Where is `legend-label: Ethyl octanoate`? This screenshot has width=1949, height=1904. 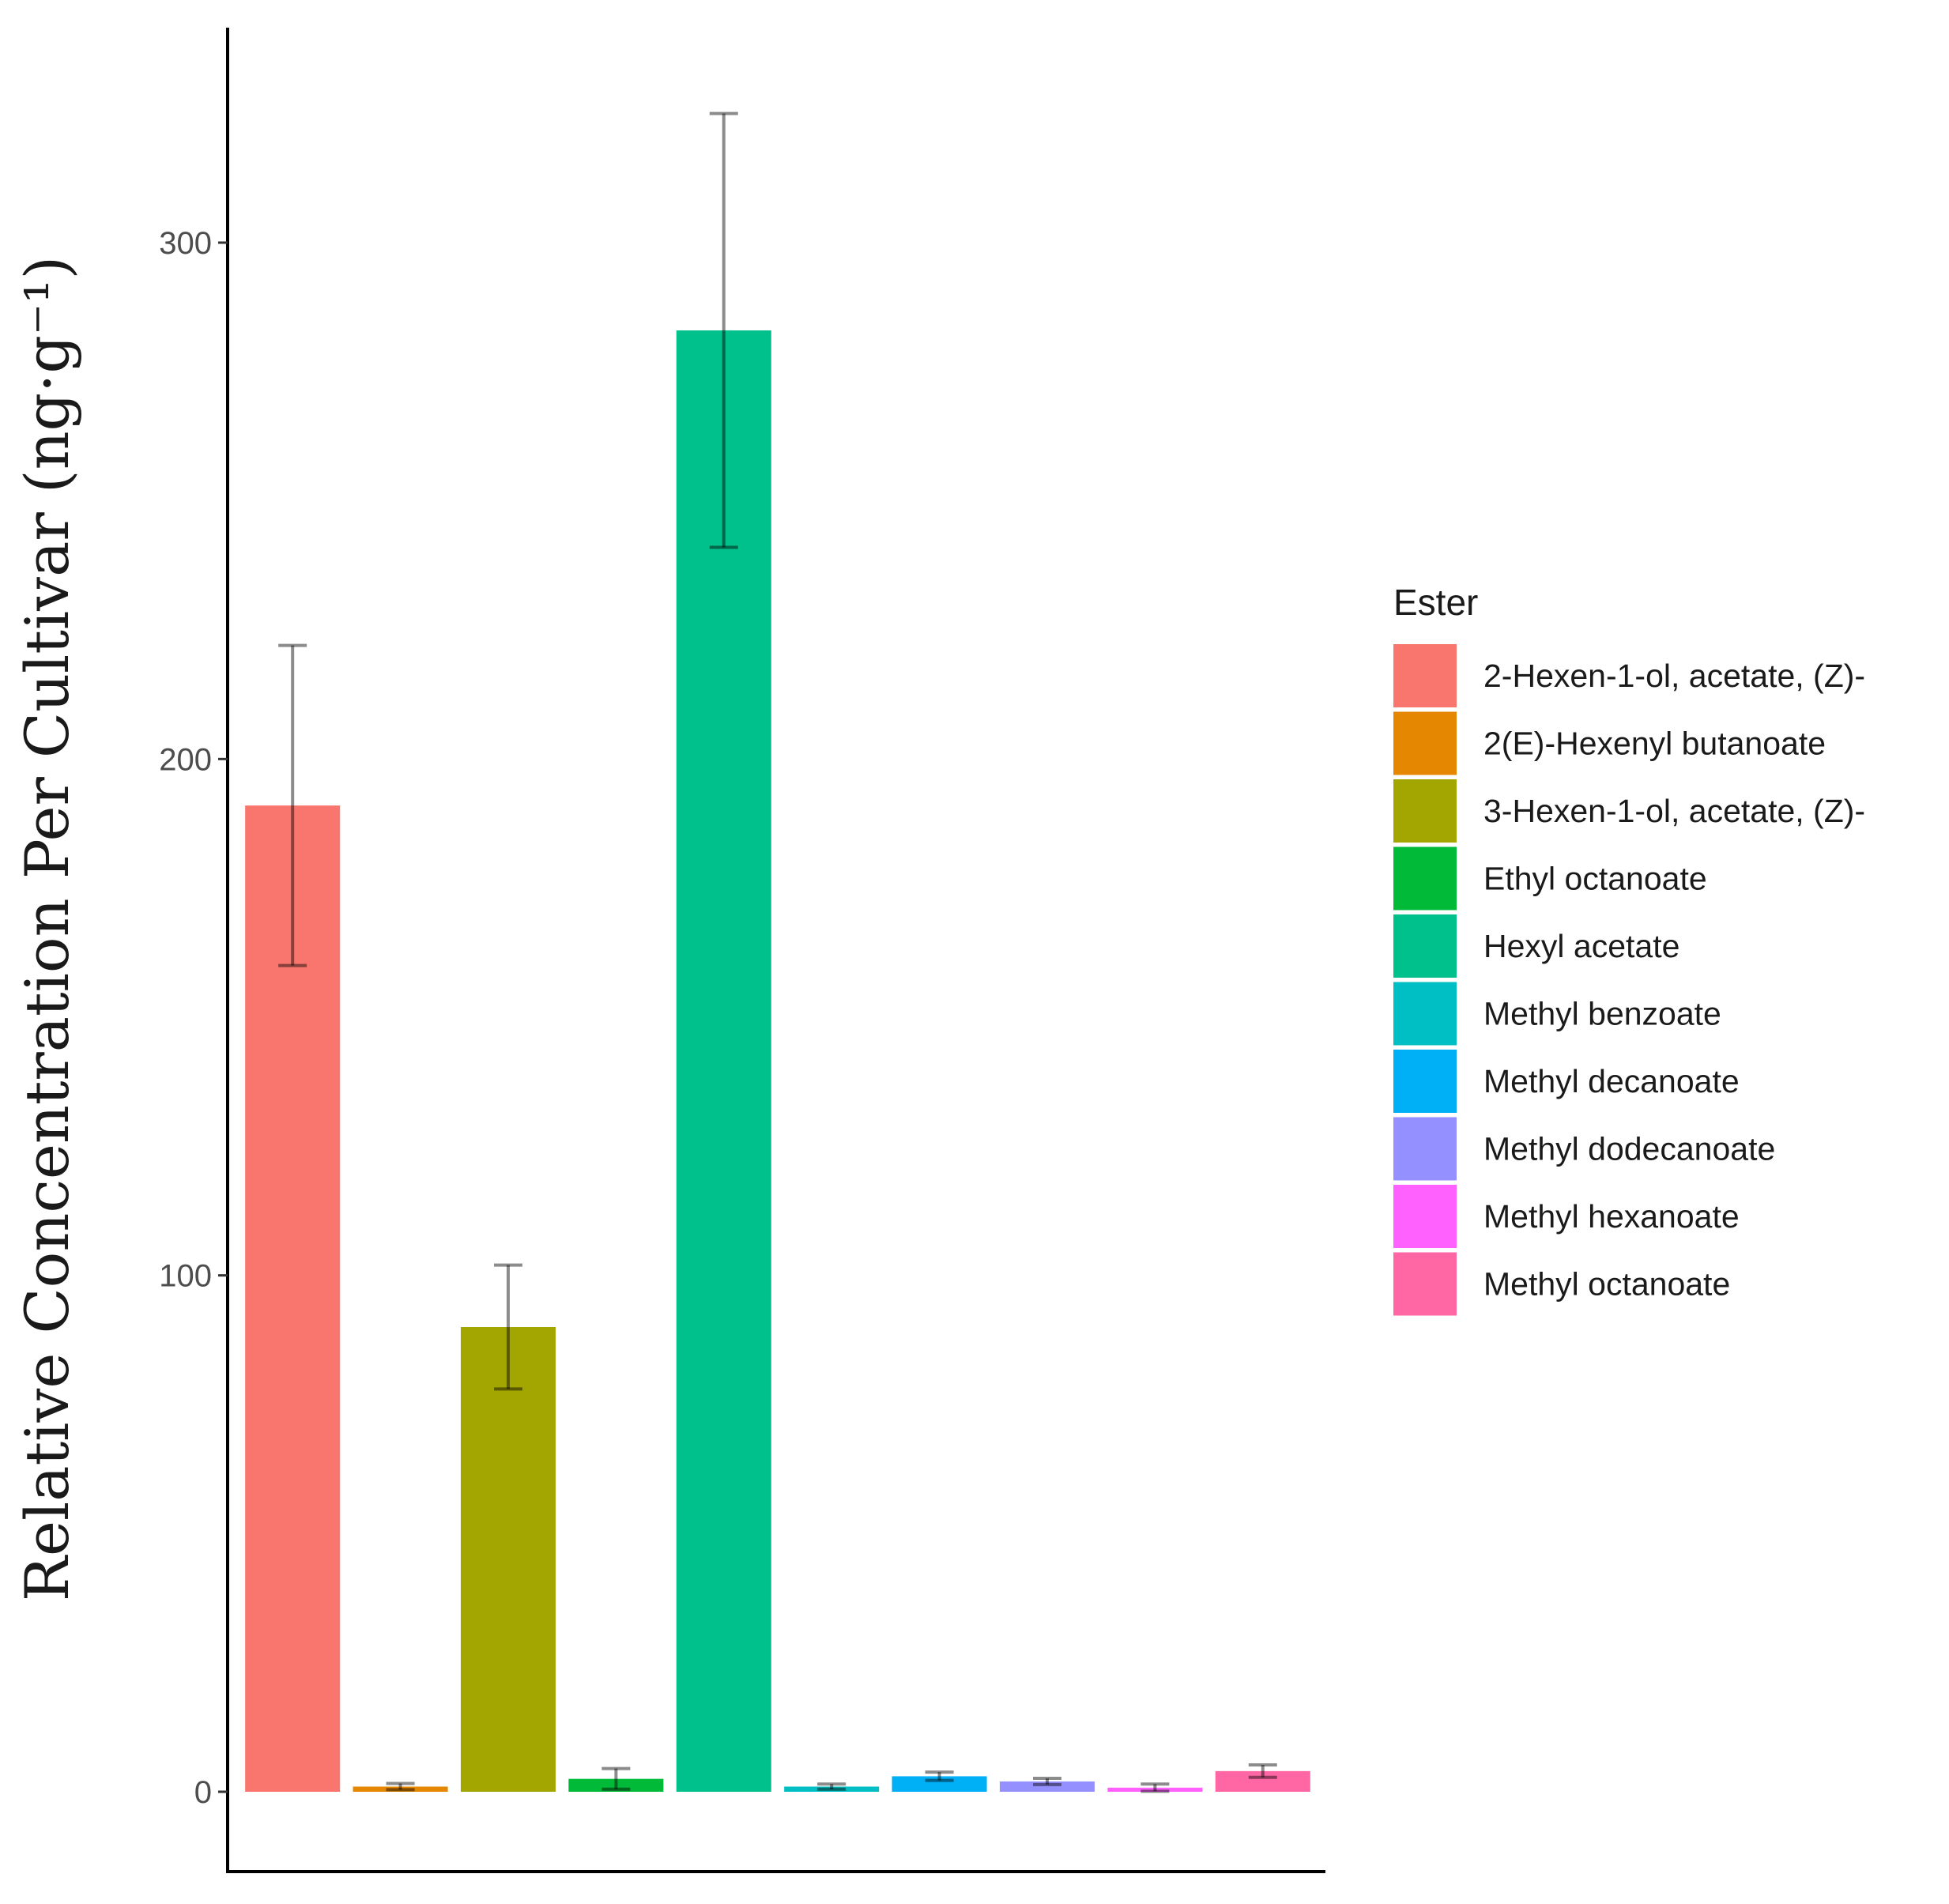
legend-label: Ethyl octanoate is located at coordinates (1595, 879).